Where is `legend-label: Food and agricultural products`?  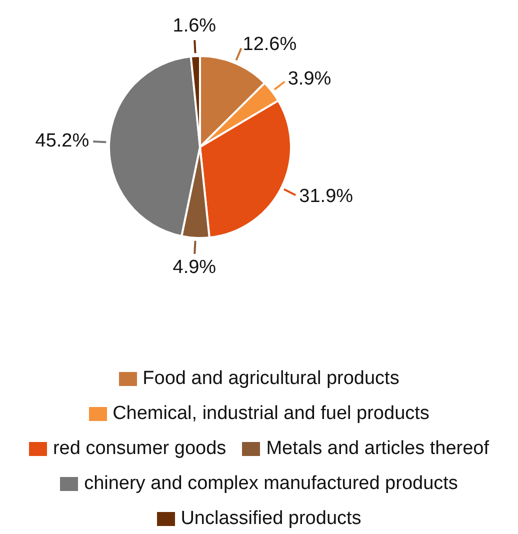 legend-label: Food and agricultural products is located at coordinates (271, 379).